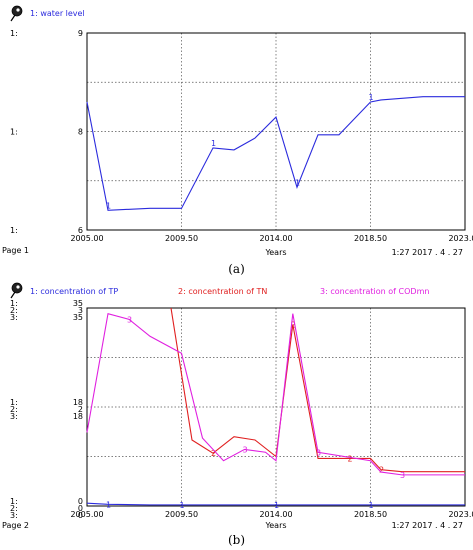  Describe the element at coordinates (80, 310) in the screenshot. I see `y-tick-label: 3` at that location.